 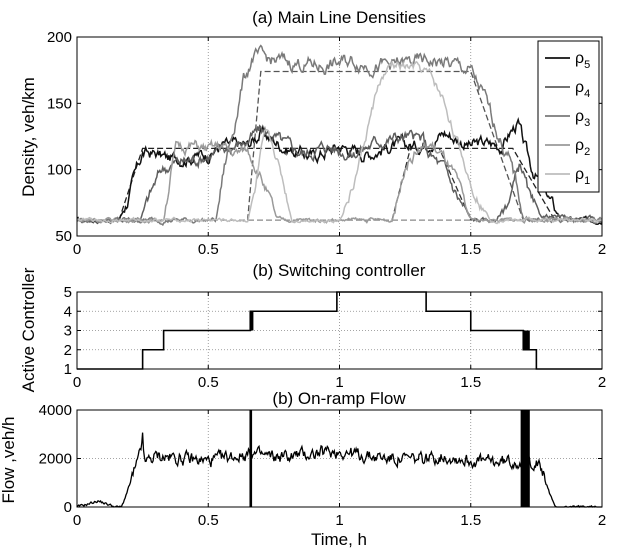 I want to click on y-tick-label: 4, so click(x=68, y=311).